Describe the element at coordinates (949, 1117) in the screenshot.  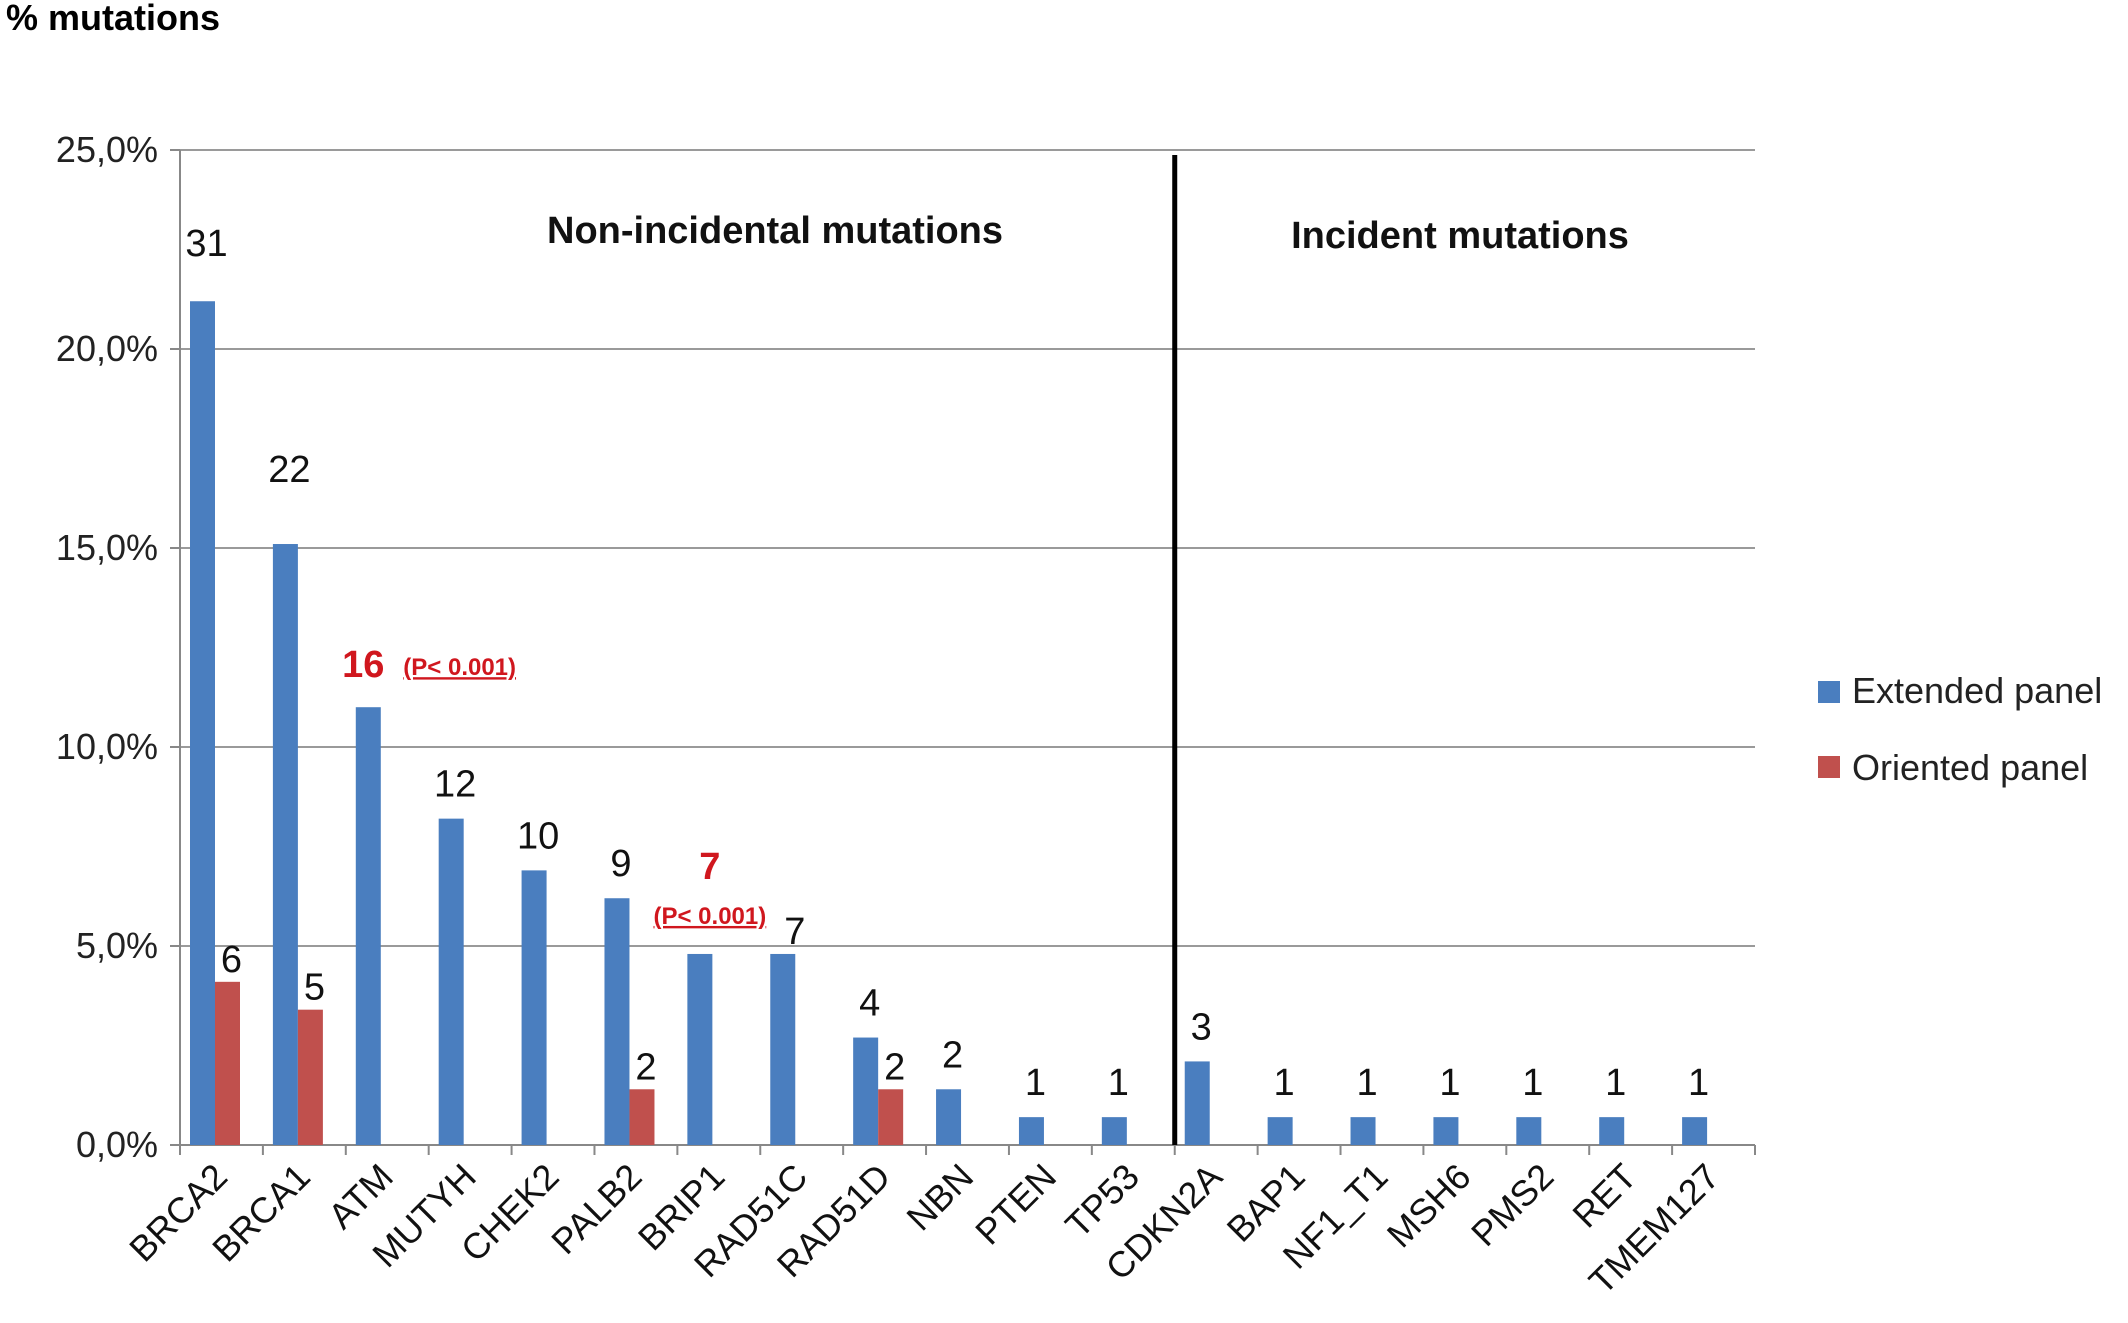
I see `bar-extended-nbn` at that location.